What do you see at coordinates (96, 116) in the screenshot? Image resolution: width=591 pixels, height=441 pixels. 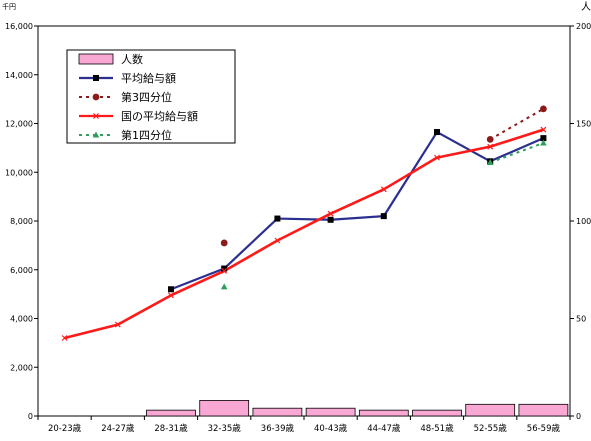 I see `legend-marker-国の平均給与額` at bounding box center [96, 116].